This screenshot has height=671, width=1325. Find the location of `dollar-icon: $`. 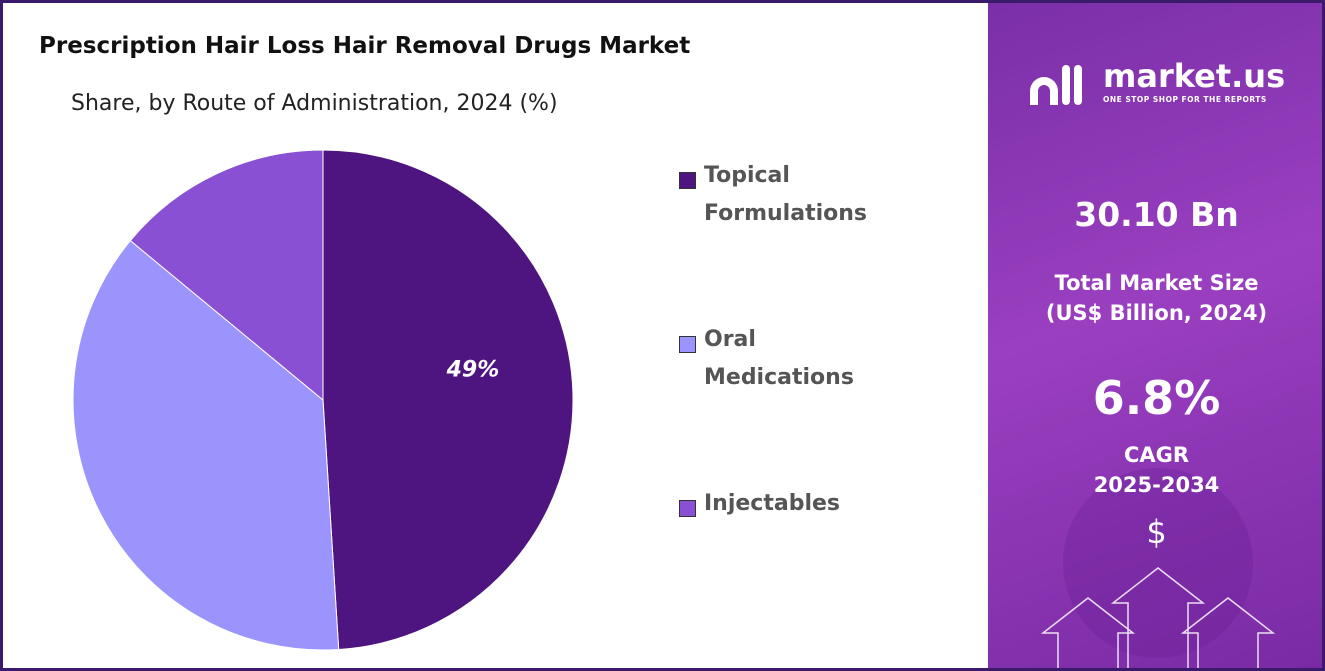

dollar-icon: $ is located at coordinates (1156, 532).